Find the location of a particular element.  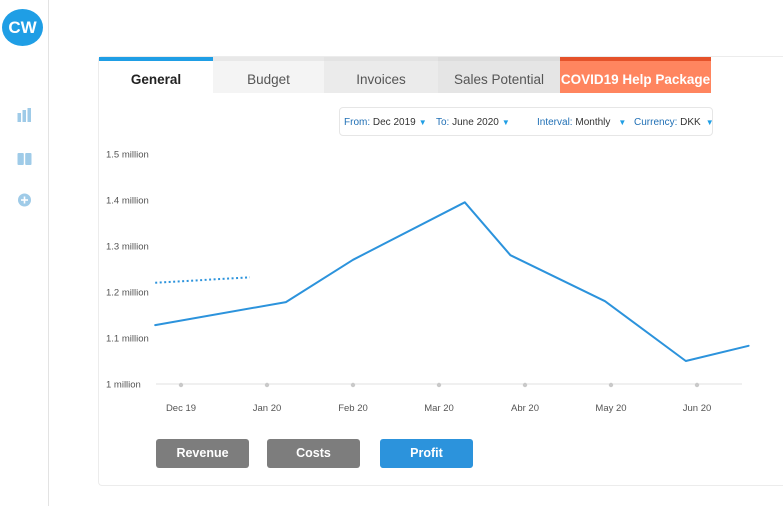

to-select: To: June 2020 ▼ is located at coordinates (473, 122).